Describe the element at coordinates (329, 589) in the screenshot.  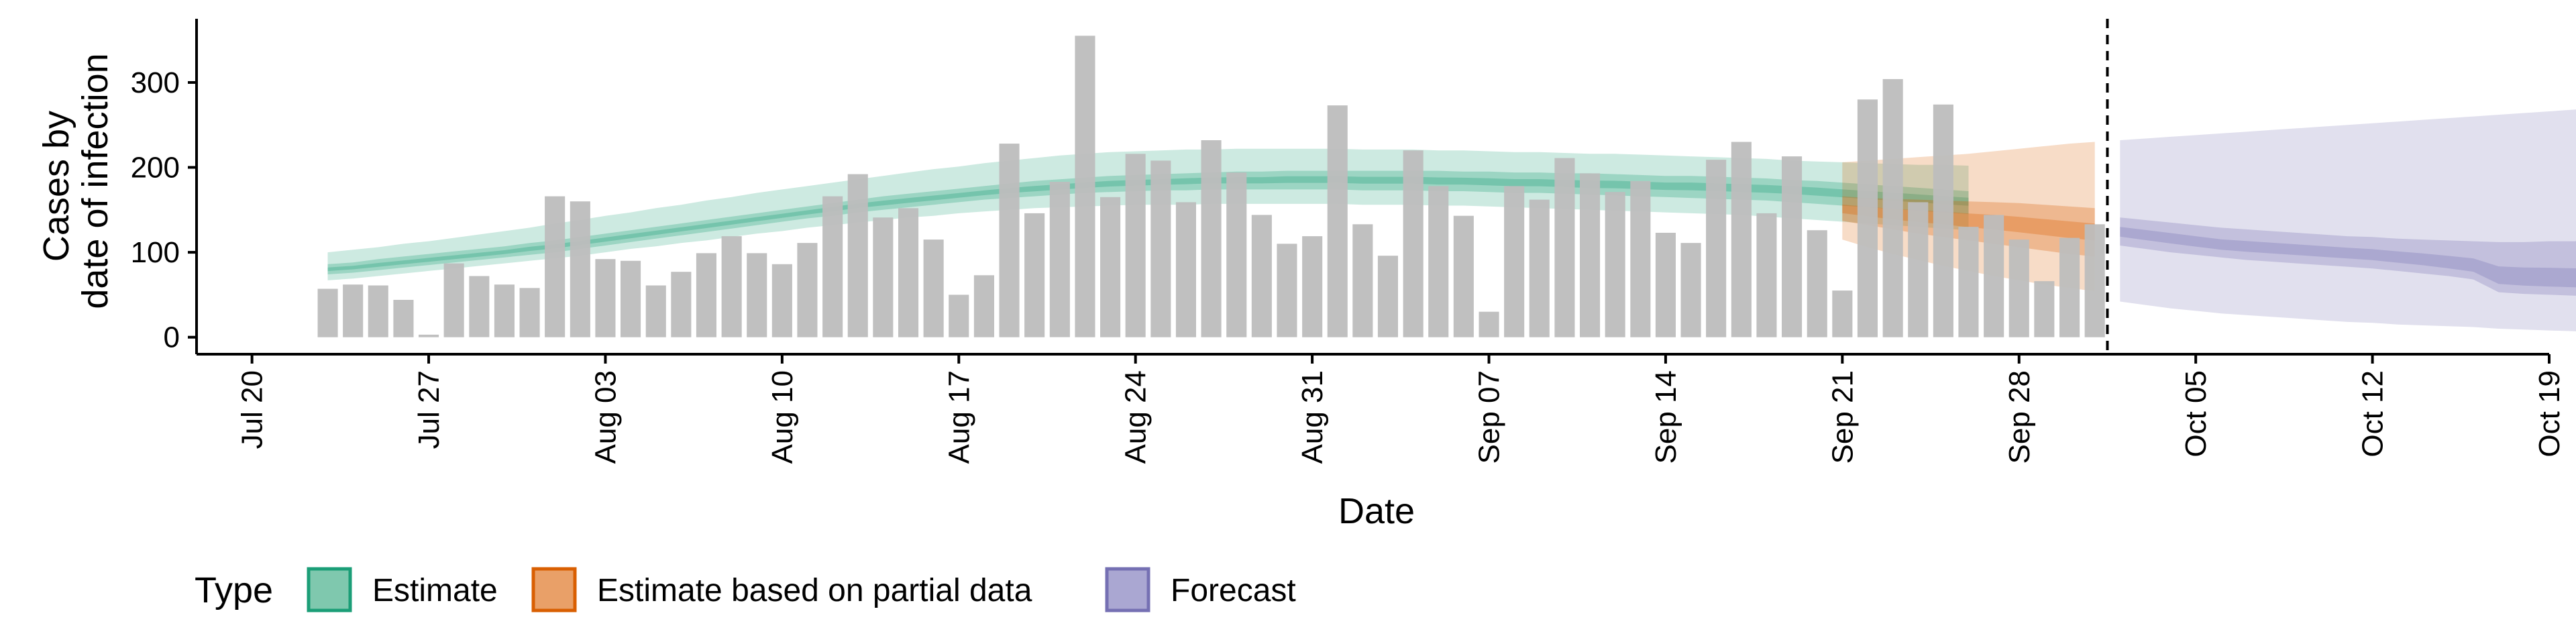
I see `legend-key-estimate` at that location.